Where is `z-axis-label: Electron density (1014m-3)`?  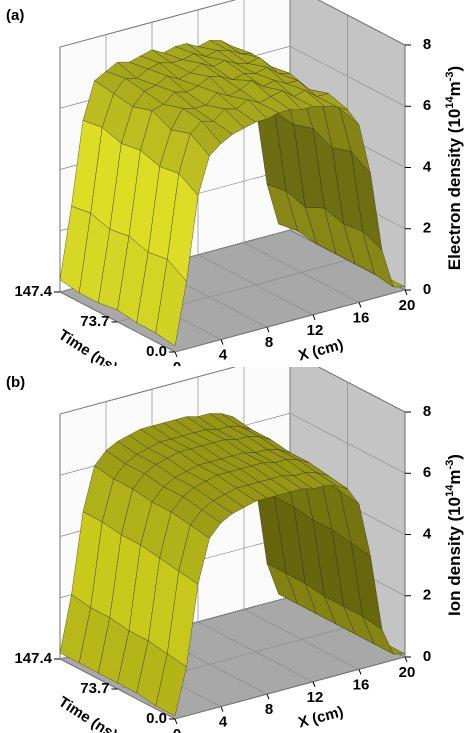 z-axis-label: Electron density (1014m-3) is located at coordinates (454, 168).